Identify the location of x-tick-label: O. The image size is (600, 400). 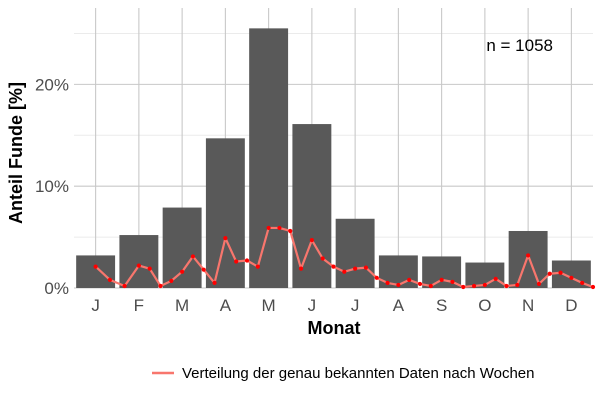
(484, 305).